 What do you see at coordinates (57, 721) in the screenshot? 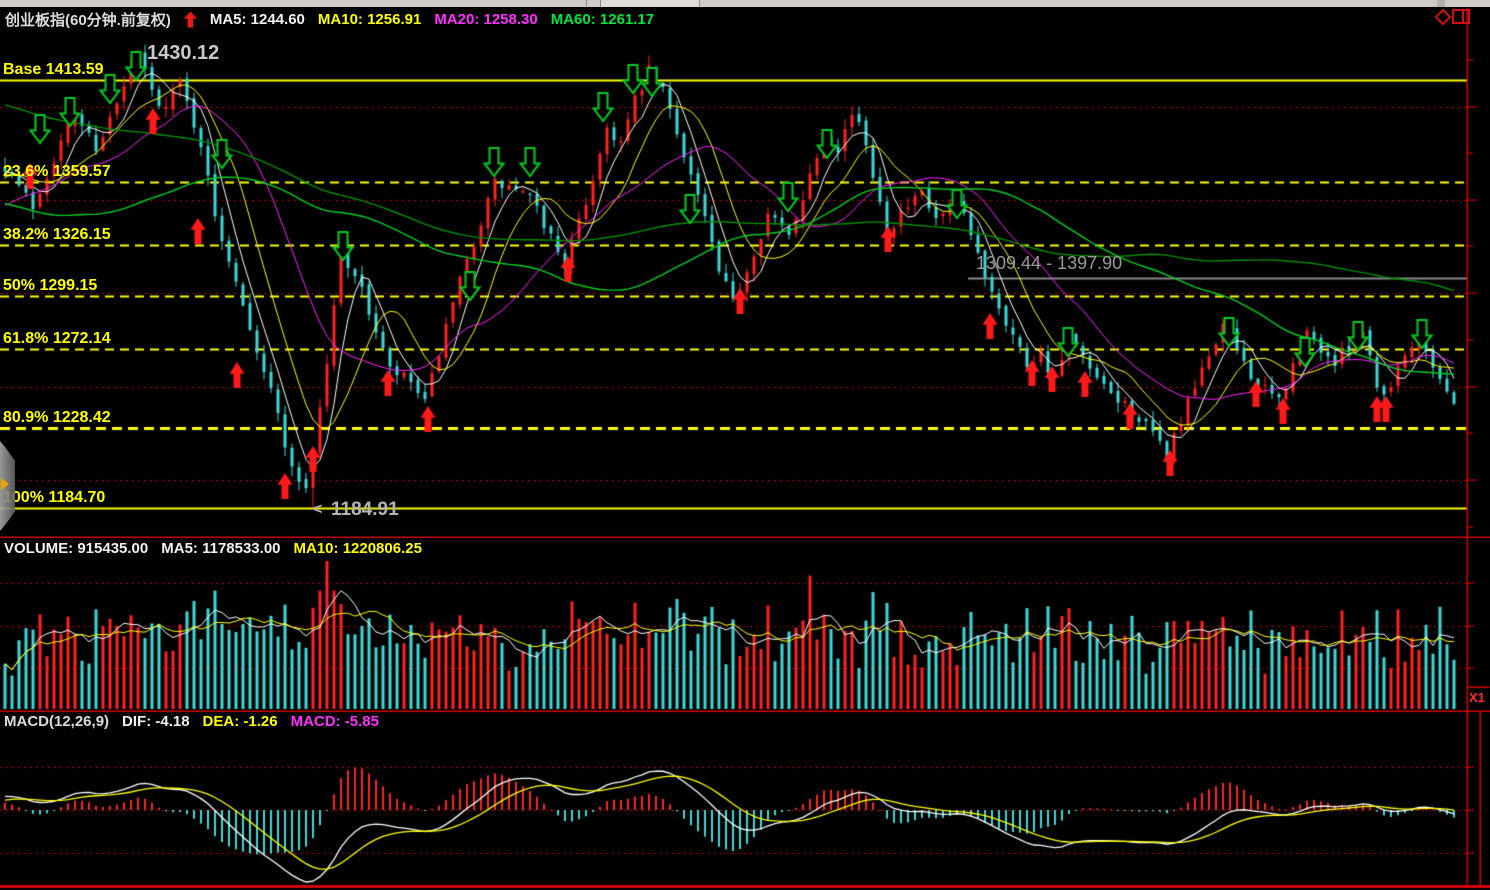
I see `macd-title: MACD(12,26,9)` at bounding box center [57, 721].